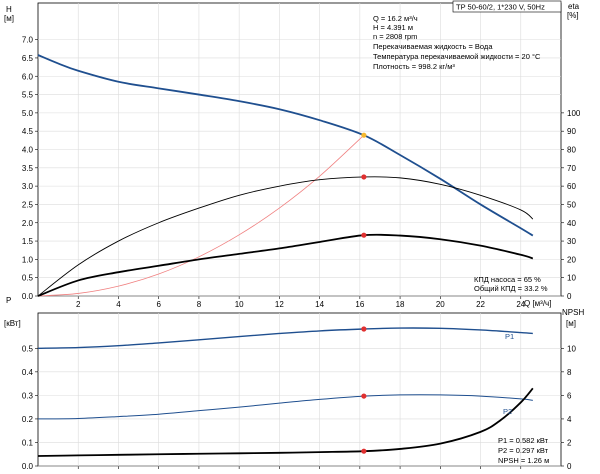  What do you see at coordinates (9, 9) in the screenshot?
I see `top-left-axis-label: H` at bounding box center [9, 9].